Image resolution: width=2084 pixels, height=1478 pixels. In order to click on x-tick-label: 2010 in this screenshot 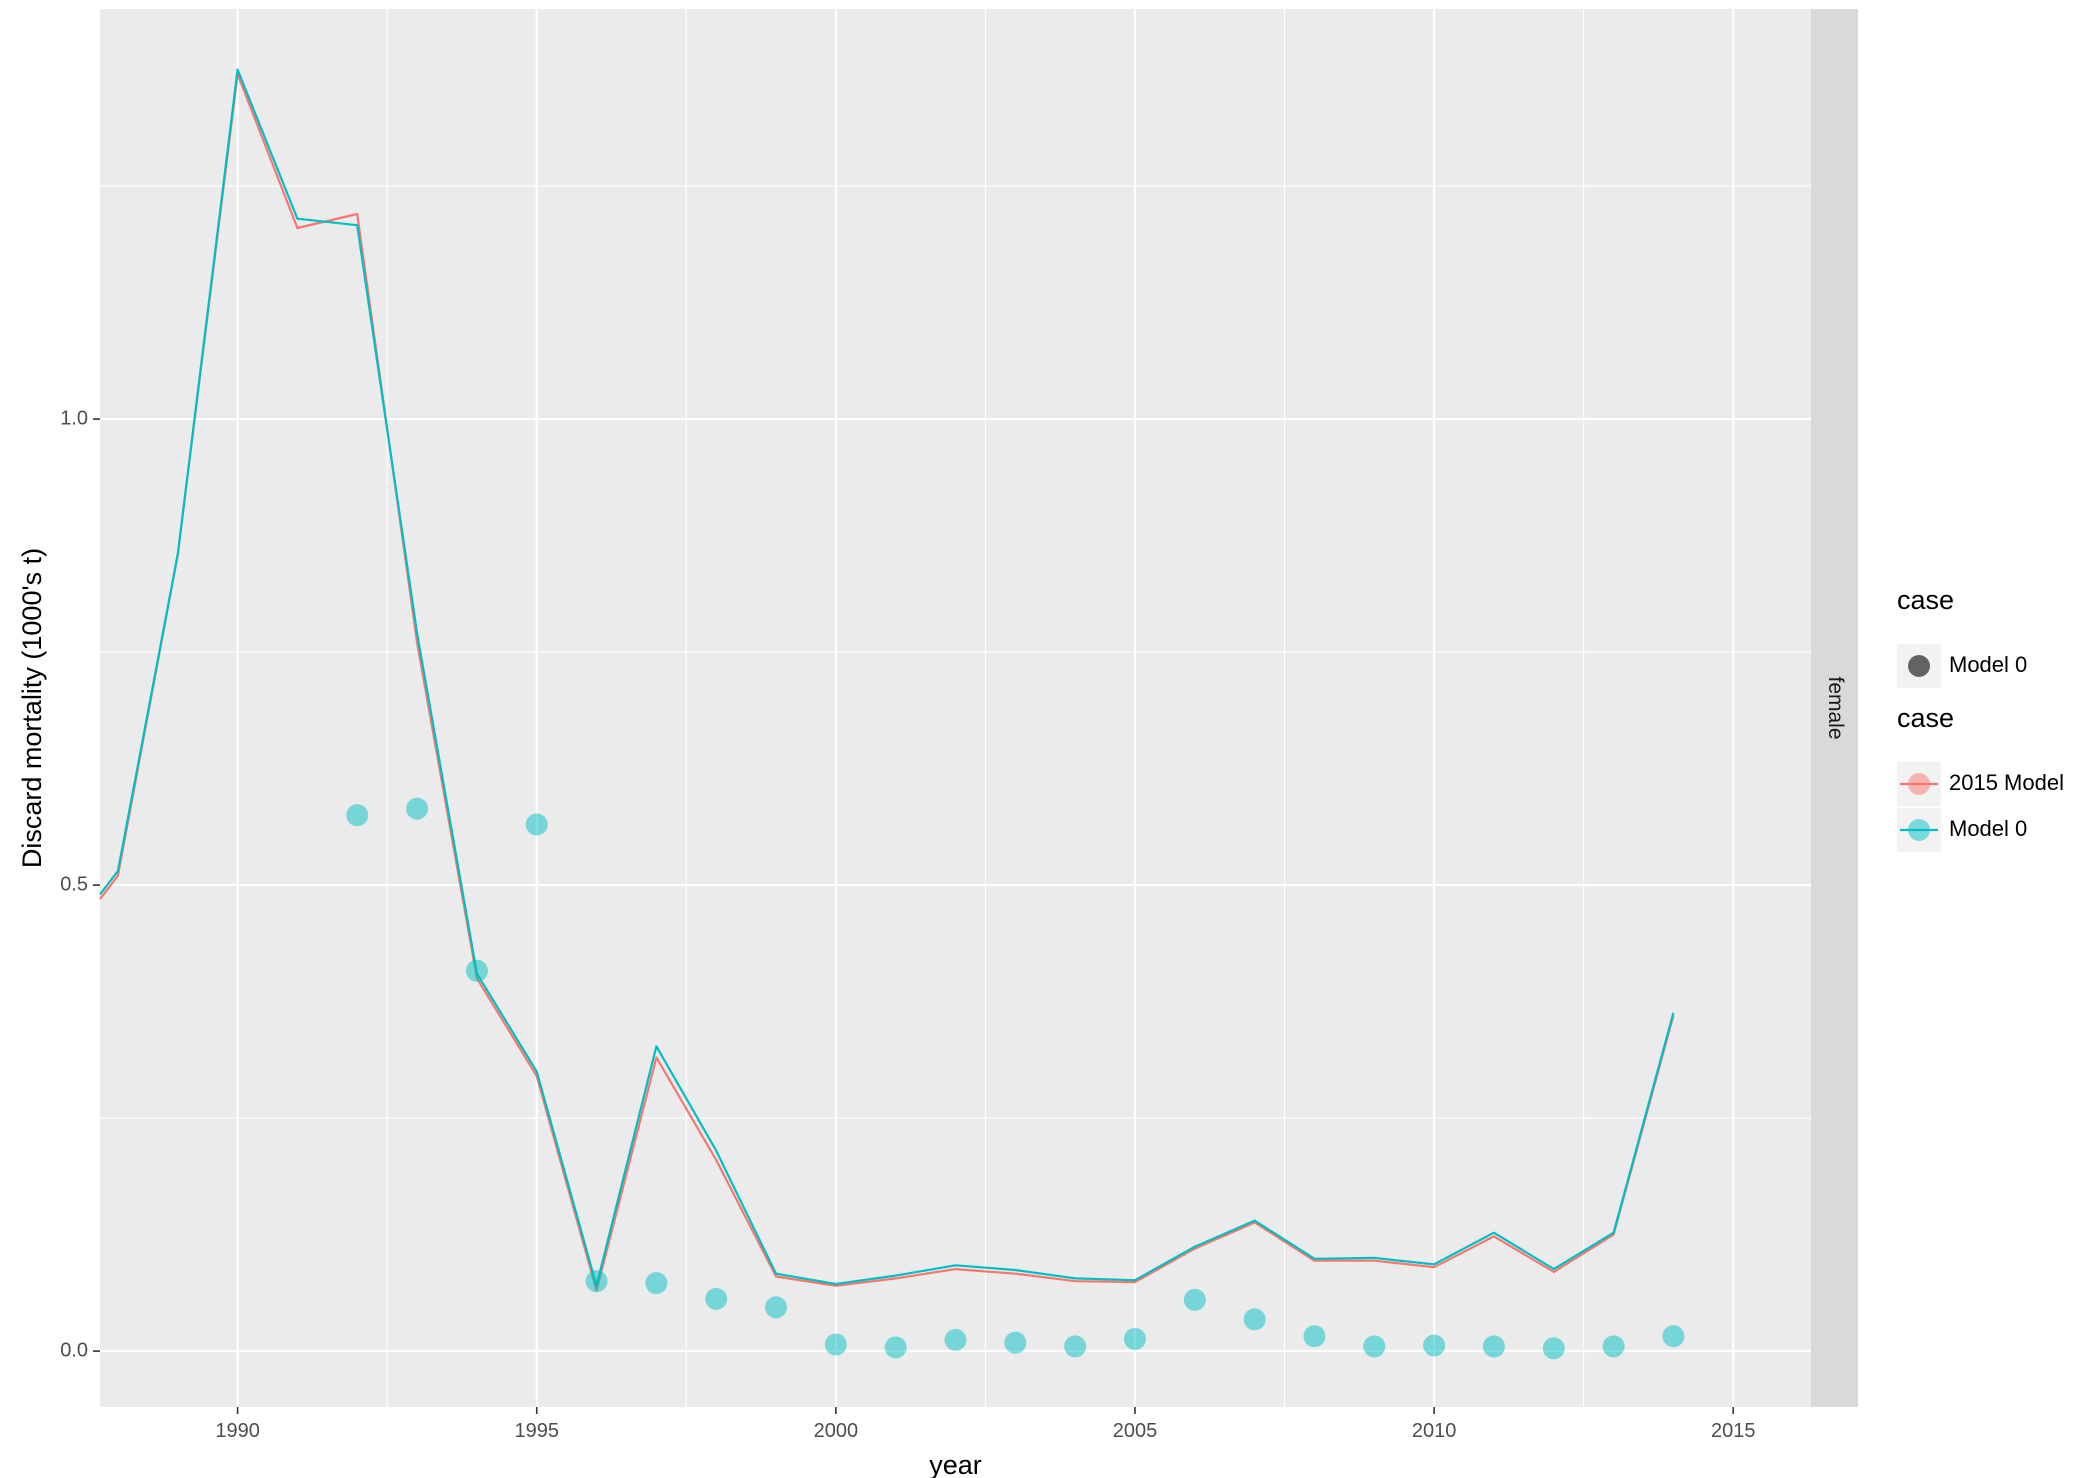, I will do `click(1434, 1431)`.